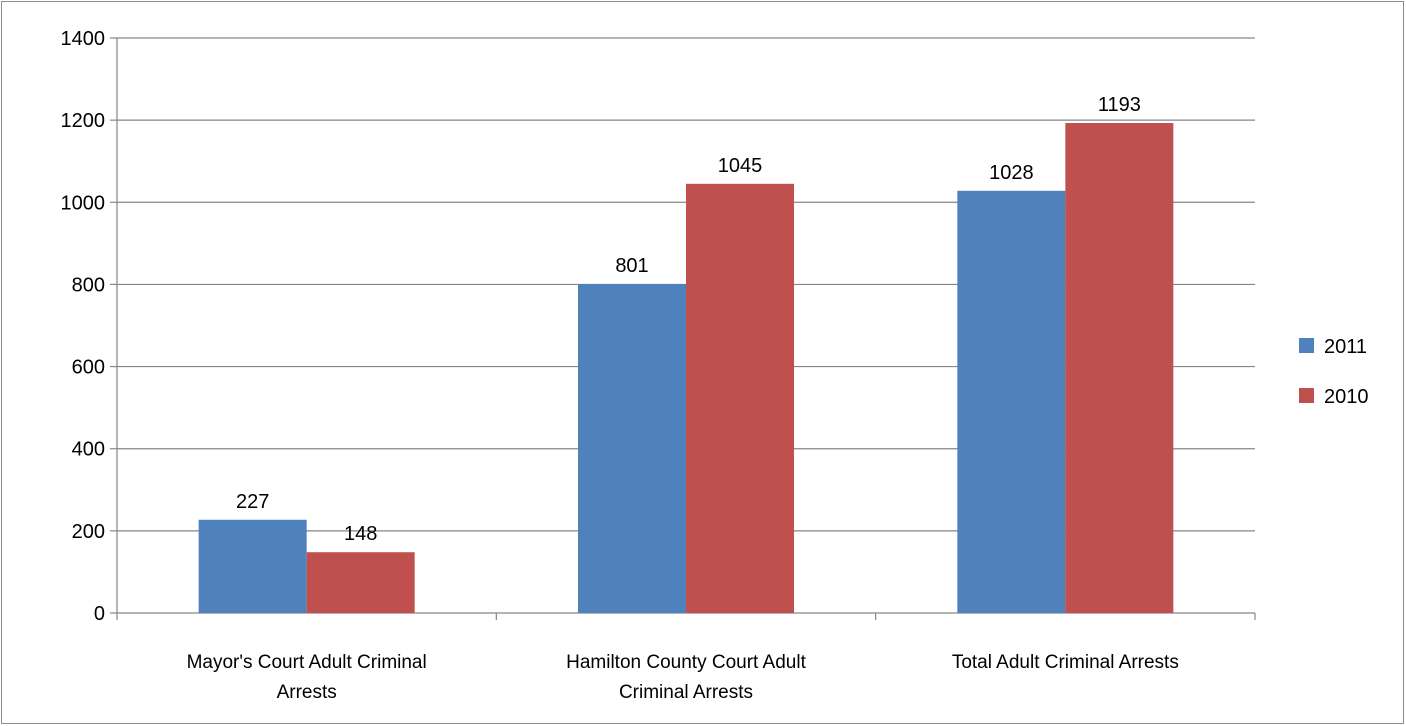 The width and height of the screenshot is (1406, 726). Describe the element at coordinates (686, 662) in the screenshot. I see `x-category-label: Hamilton County Court Adult` at that location.